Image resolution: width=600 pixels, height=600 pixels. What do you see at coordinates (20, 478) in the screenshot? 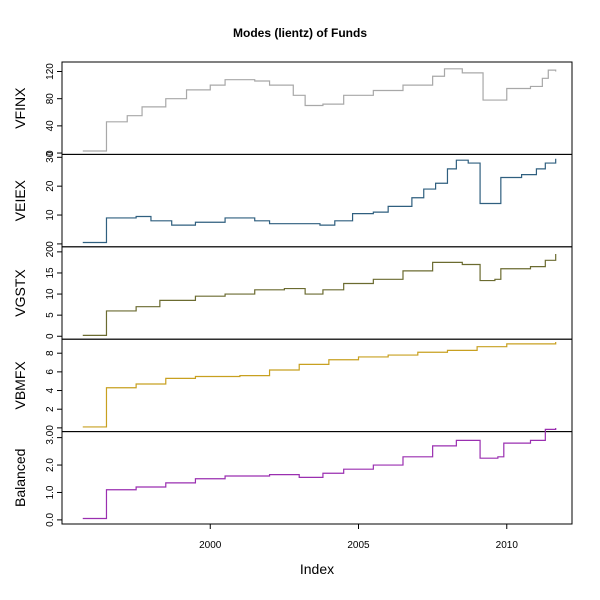
I see `y-axis-label: Balanced` at bounding box center [20, 478].